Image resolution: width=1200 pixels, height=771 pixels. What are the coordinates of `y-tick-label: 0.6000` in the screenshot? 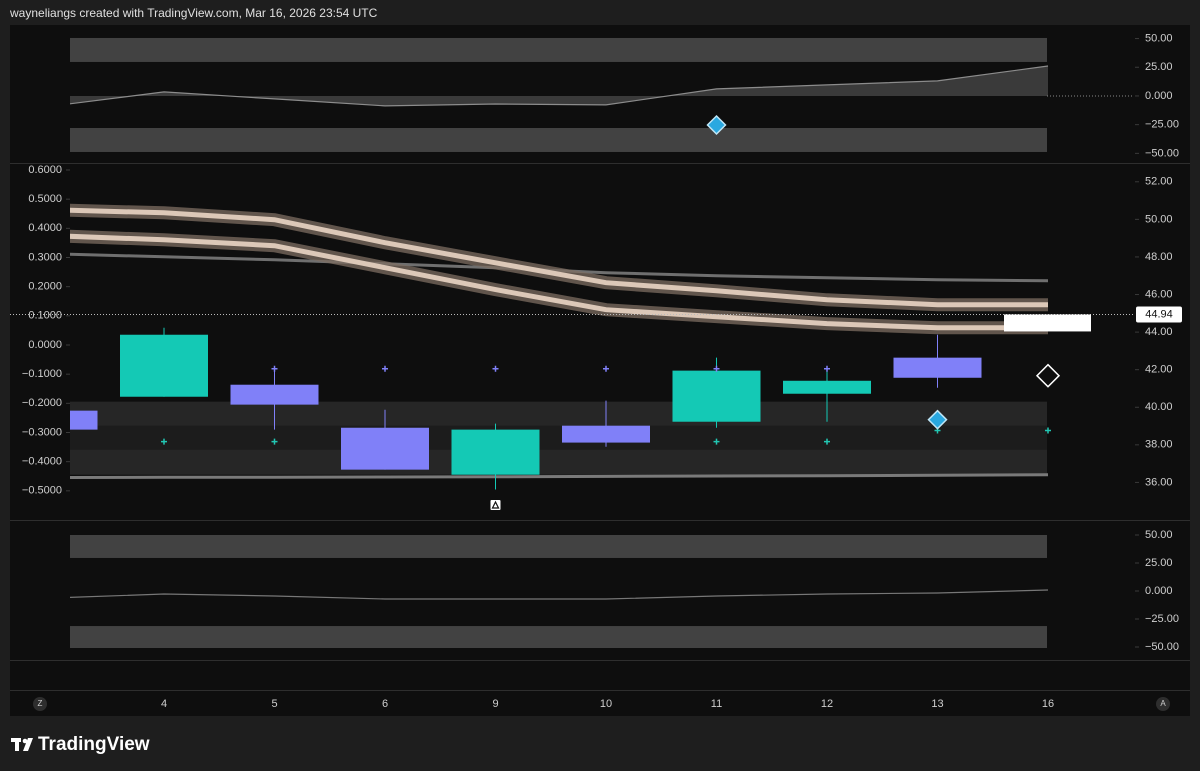 It's located at (45, 170).